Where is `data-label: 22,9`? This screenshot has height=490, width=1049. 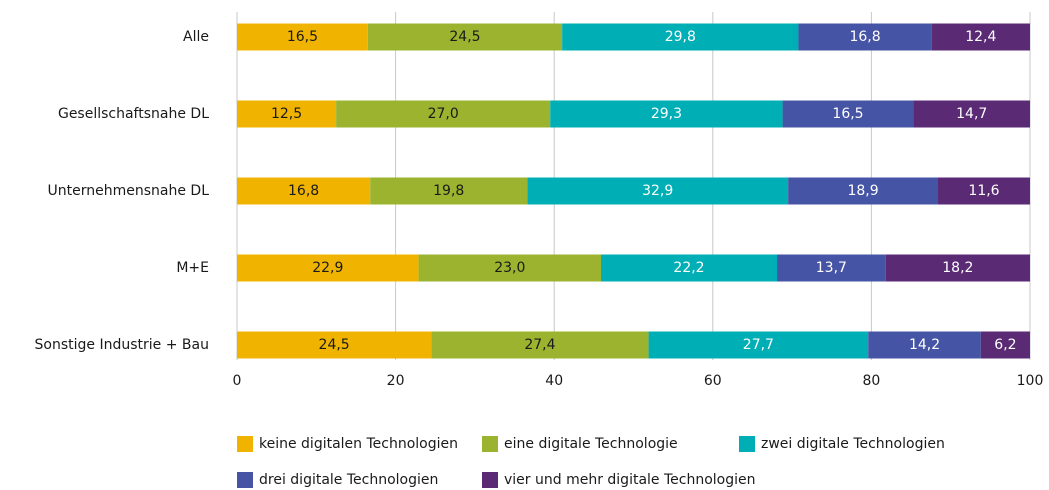
data-label: 22,9 is located at coordinates (327, 268).